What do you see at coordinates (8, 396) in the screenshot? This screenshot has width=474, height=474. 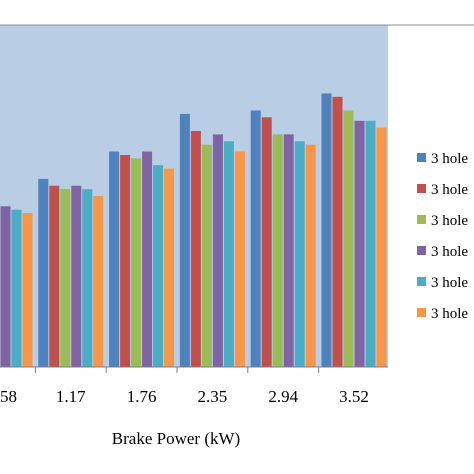 I see `x-tick-label: 58` at bounding box center [8, 396].